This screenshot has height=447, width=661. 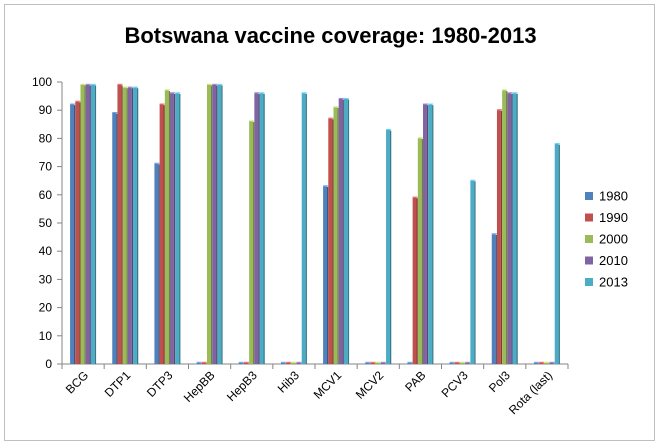 I want to click on legend-swatch-2013, so click(x=589, y=282).